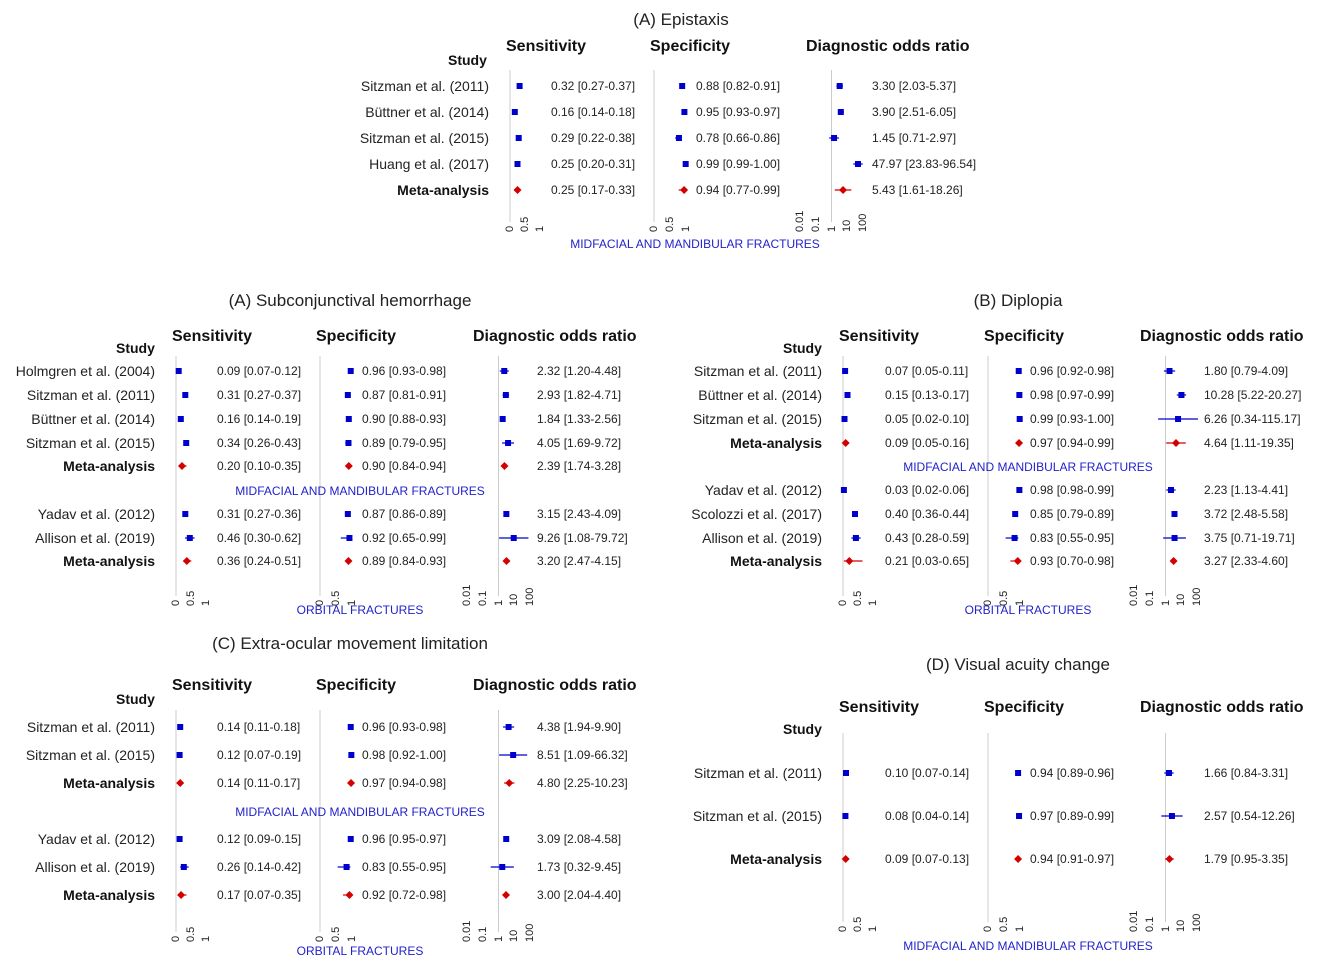 The image size is (1318, 958). I want to click on sensitivity-value: 0.17 [0.07-0.35], so click(259, 895).